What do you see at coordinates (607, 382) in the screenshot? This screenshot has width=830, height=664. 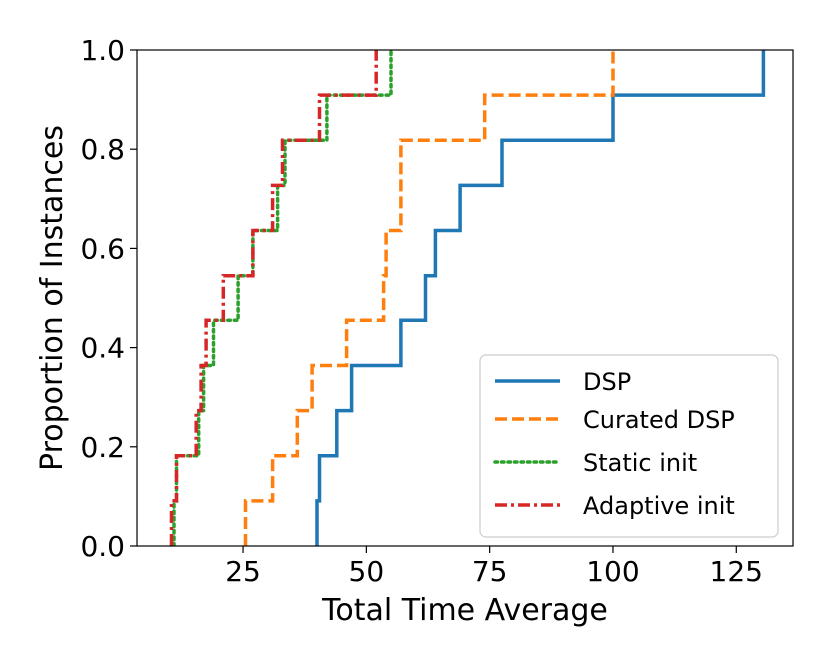 I see `legend-label-dsp: DSP` at bounding box center [607, 382].